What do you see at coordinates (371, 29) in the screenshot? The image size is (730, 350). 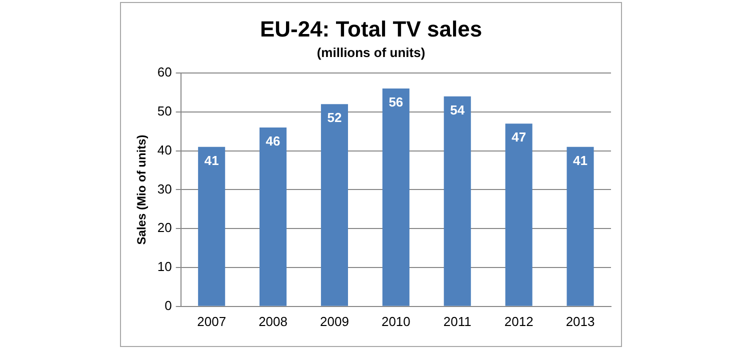 I see `chart-title: EU-24: Total TV sales` at bounding box center [371, 29].